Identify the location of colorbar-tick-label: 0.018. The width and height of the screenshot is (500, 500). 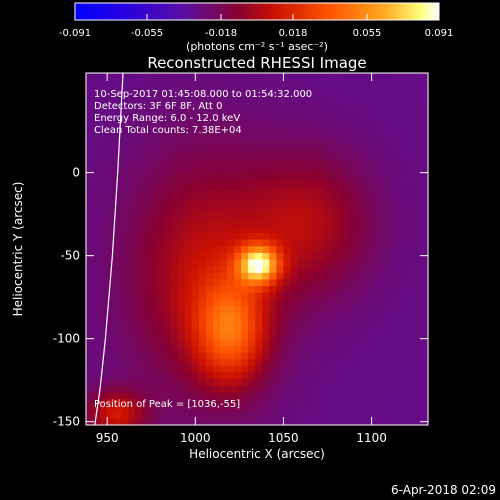
(293, 33).